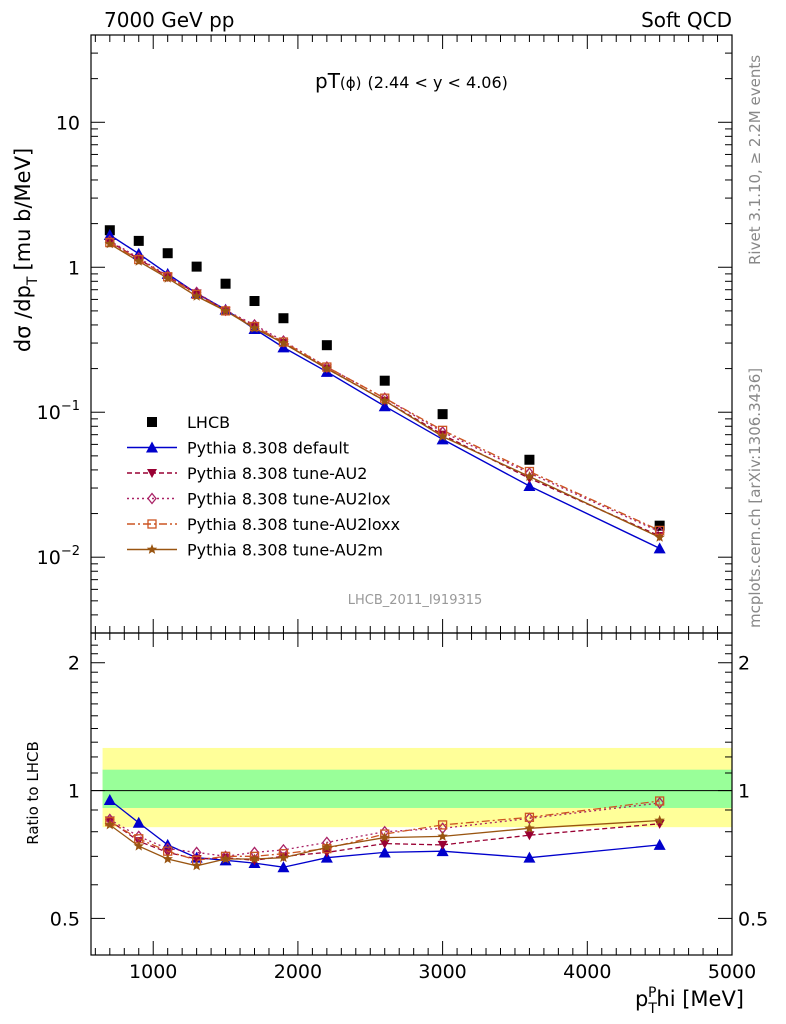  Describe the element at coordinates (277, 473) in the screenshot. I see `legend-label: Pythia 8.308 tune-AU2` at that location.